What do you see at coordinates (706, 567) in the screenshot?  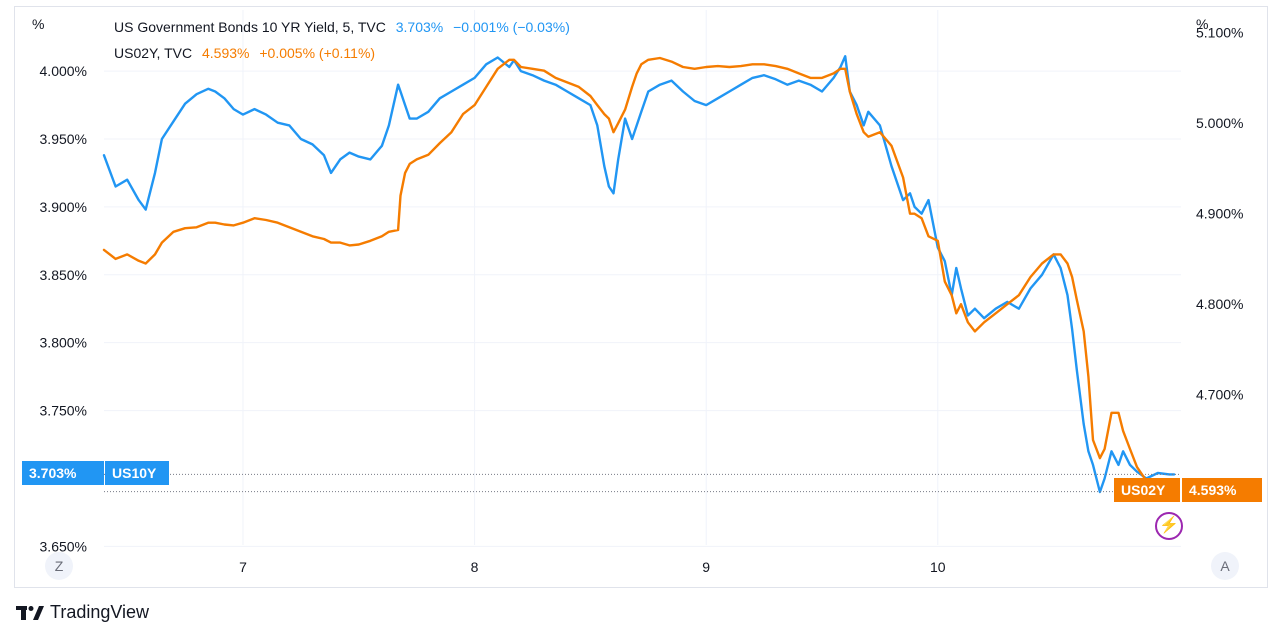 I see `x-tick-label: 9` at bounding box center [706, 567].